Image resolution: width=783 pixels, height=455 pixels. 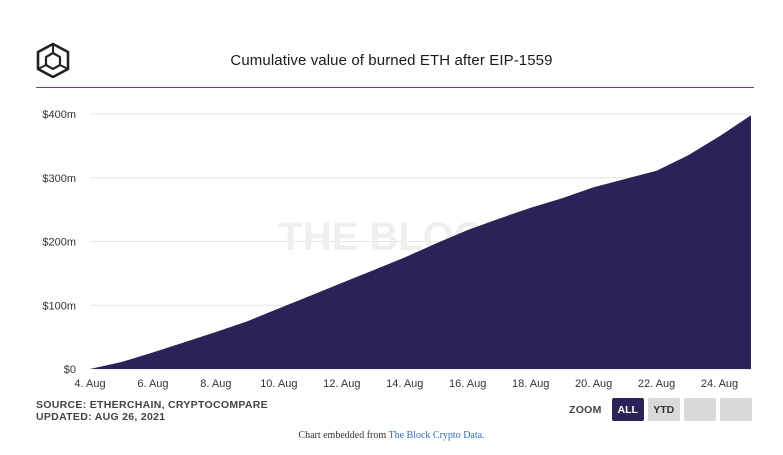 I want to click on x-tick-label: 16. Aug, so click(x=467, y=384).